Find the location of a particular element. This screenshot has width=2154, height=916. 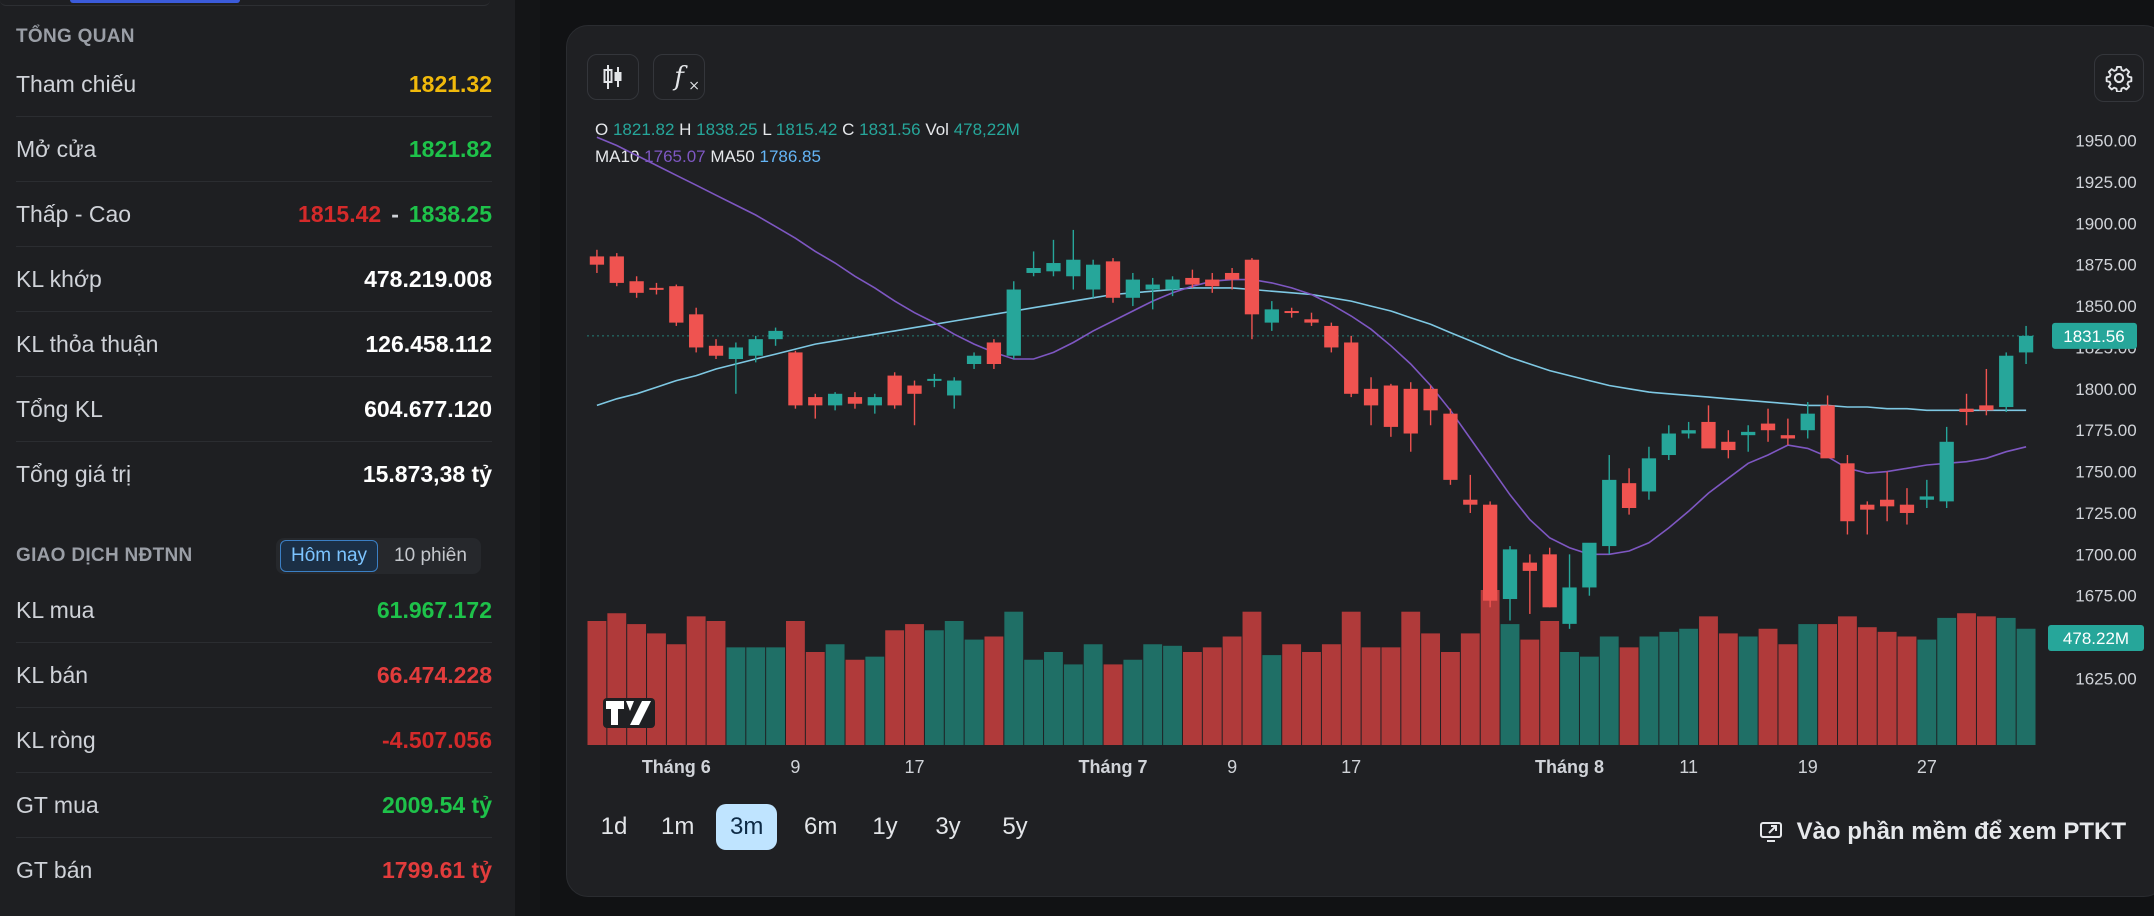

indicators-button: f × is located at coordinates (679, 77).